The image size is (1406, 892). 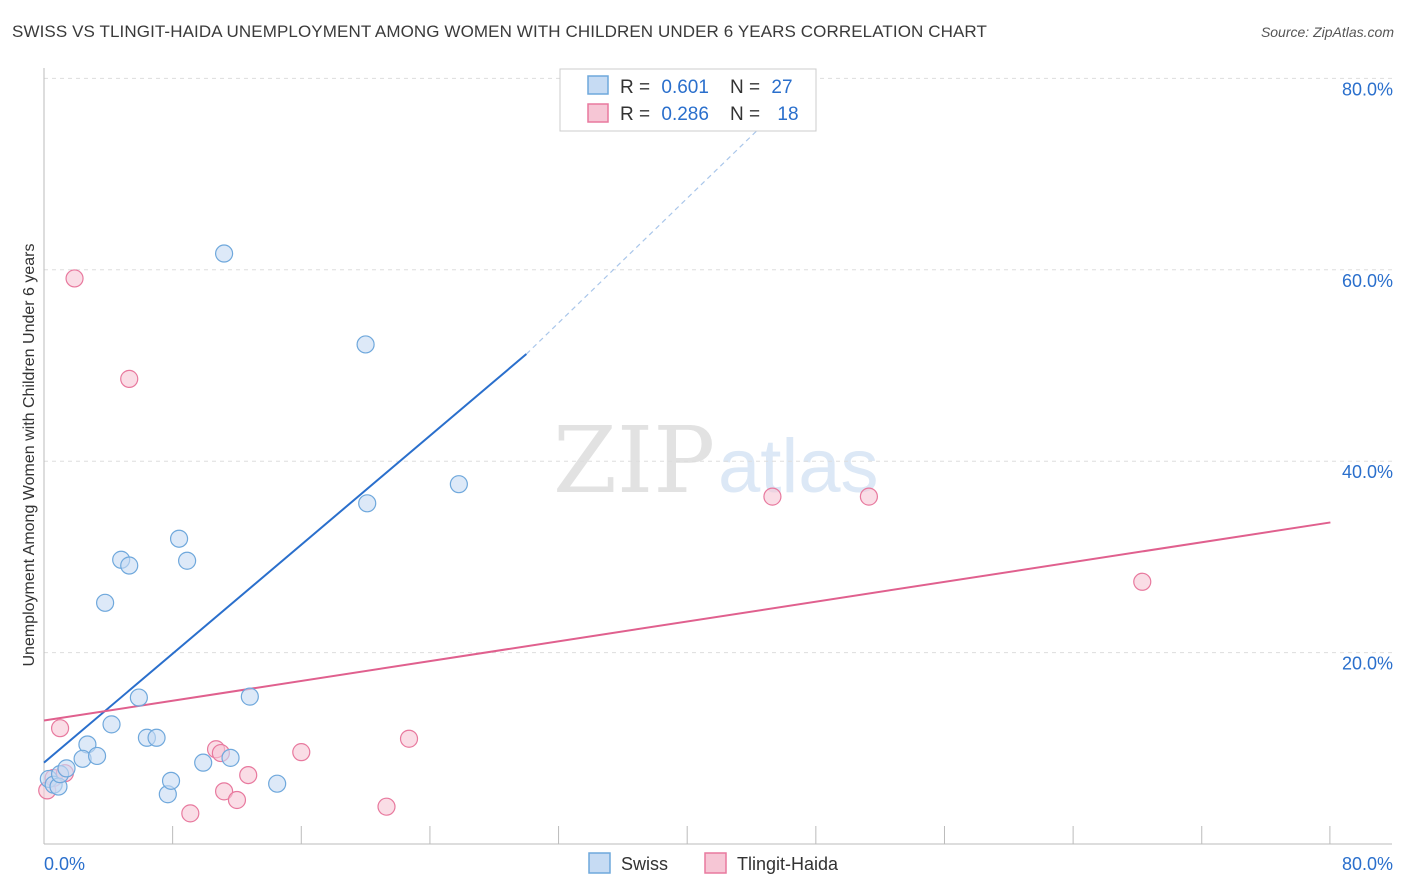 I want to click on source-label: Source: ZipAtlas.com, so click(x=1327, y=32).